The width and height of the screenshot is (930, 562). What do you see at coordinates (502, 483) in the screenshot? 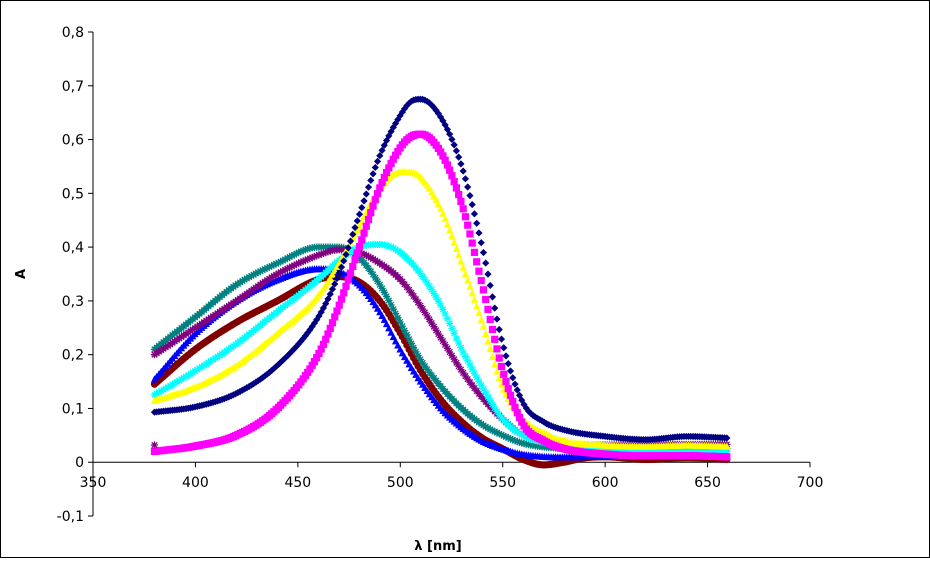
I see `x-tick-label: 550` at bounding box center [502, 483].